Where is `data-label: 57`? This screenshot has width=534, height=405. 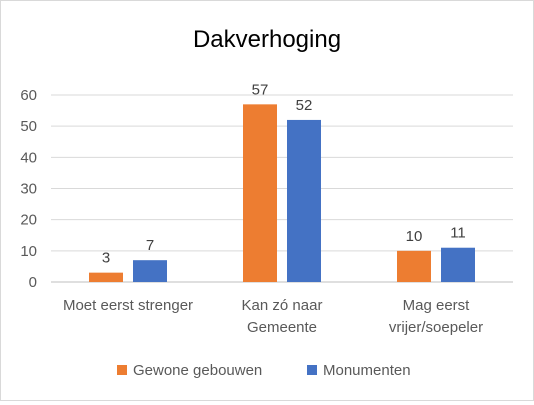
data-label: 57 is located at coordinates (260, 89).